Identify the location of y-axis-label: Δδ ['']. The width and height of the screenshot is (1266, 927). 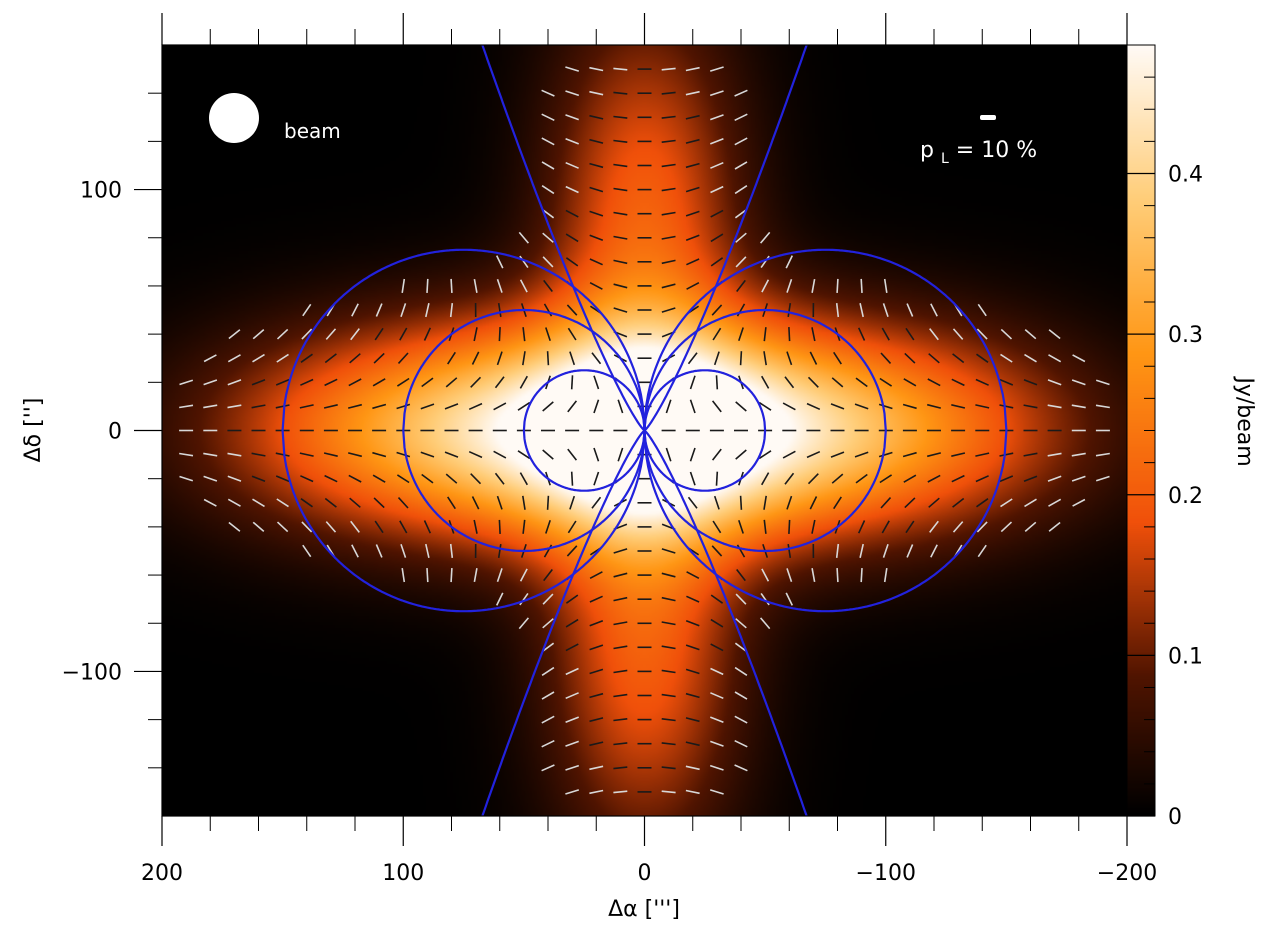
(33, 430).